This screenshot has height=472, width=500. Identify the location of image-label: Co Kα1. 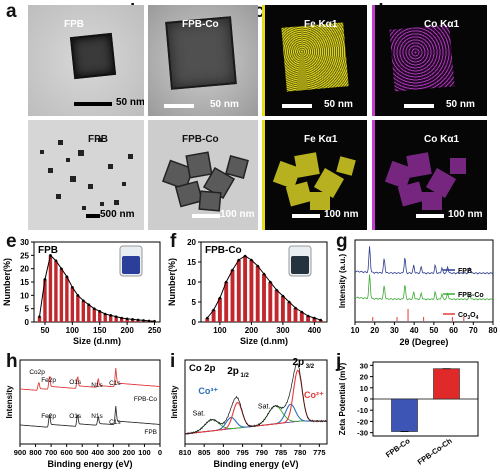
(442, 24).